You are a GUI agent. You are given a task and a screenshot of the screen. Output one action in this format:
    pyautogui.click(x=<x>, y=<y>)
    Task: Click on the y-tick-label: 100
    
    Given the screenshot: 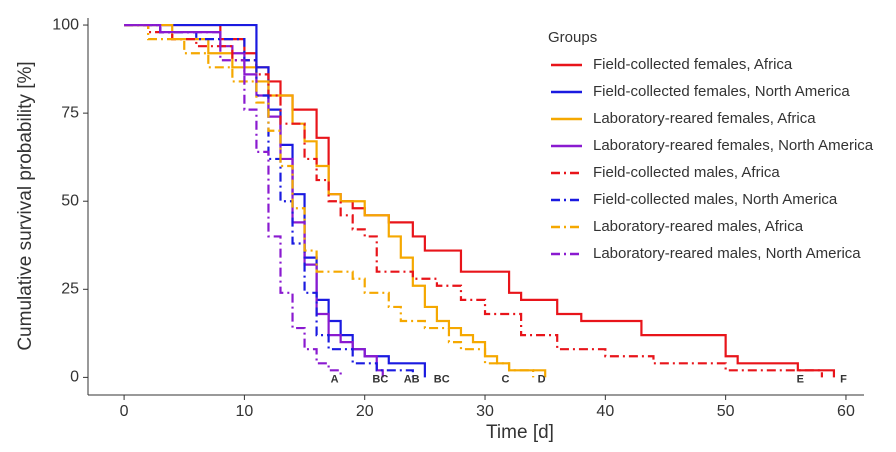 What is the action you would take?
    pyautogui.click(x=65, y=24)
    